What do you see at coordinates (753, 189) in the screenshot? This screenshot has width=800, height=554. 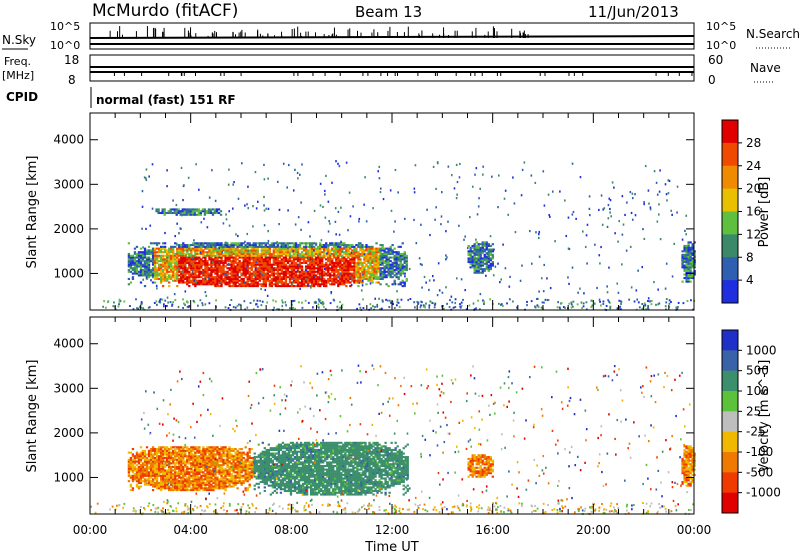 I see `colorbar-tick: 20` at bounding box center [753, 189].